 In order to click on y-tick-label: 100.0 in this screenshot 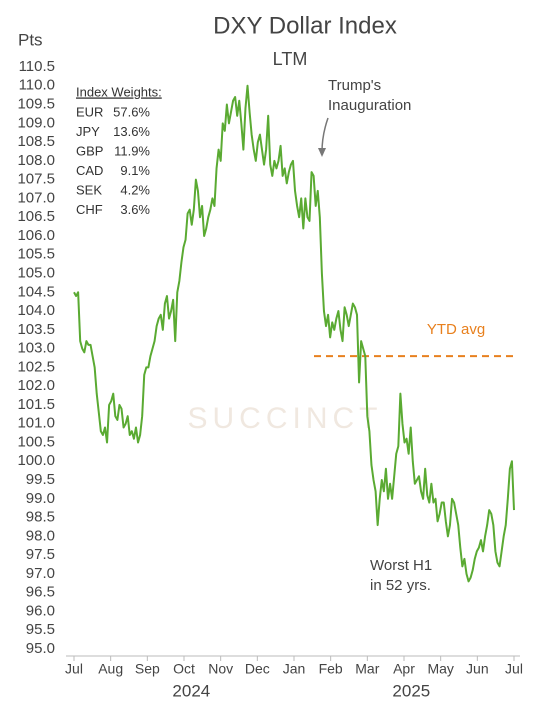, I will do `click(36, 460)`.